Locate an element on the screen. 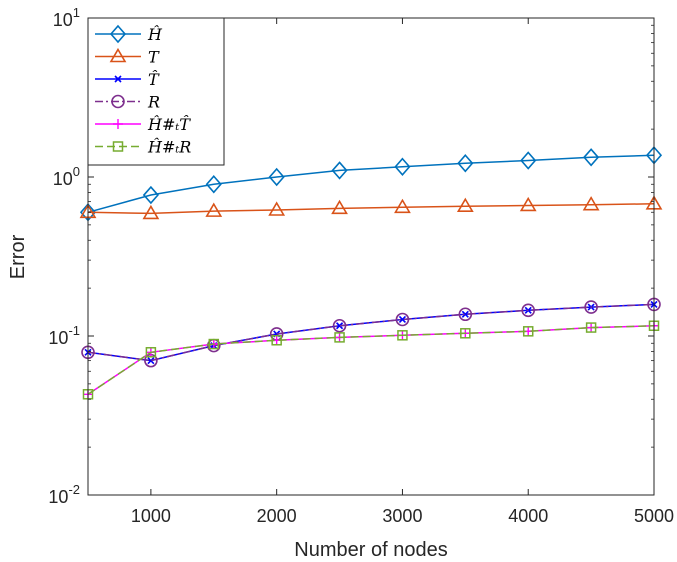 This screenshot has width=677, height=562. legend-entry-3: T̂ is located at coordinates (127, 79).